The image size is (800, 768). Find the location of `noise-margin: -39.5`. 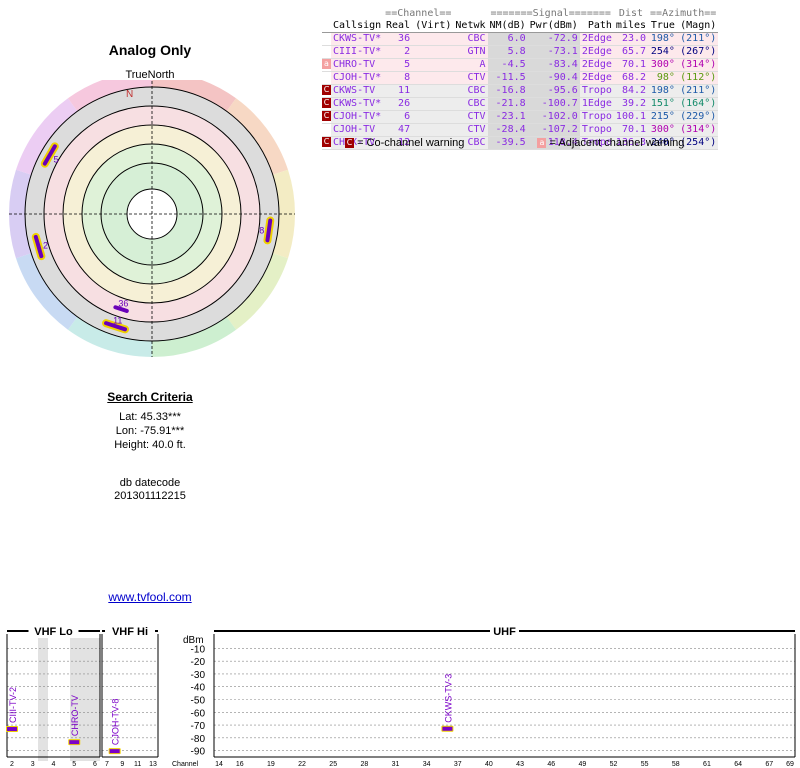

noise-margin: -39.5 is located at coordinates (507, 143).